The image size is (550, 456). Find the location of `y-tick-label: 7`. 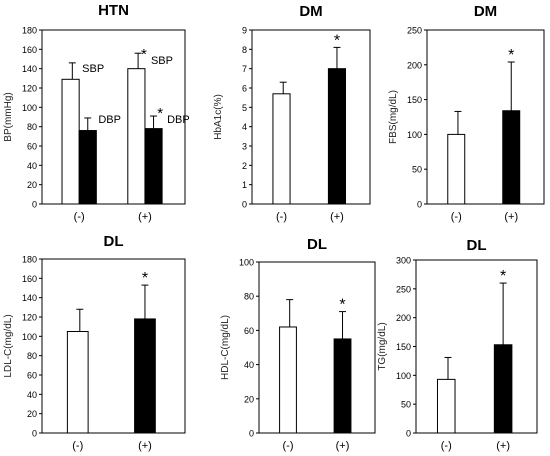

y-tick-label: 7 is located at coordinates (244, 69).